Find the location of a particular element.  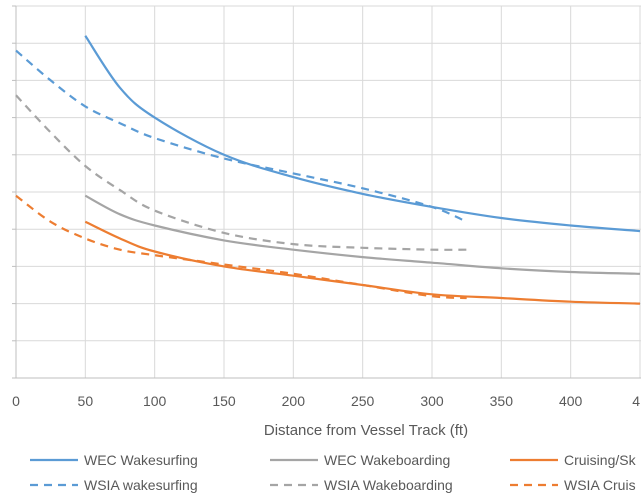

legend-label-cruising-sk: Cruising/Sk is located at coordinates (600, 460).